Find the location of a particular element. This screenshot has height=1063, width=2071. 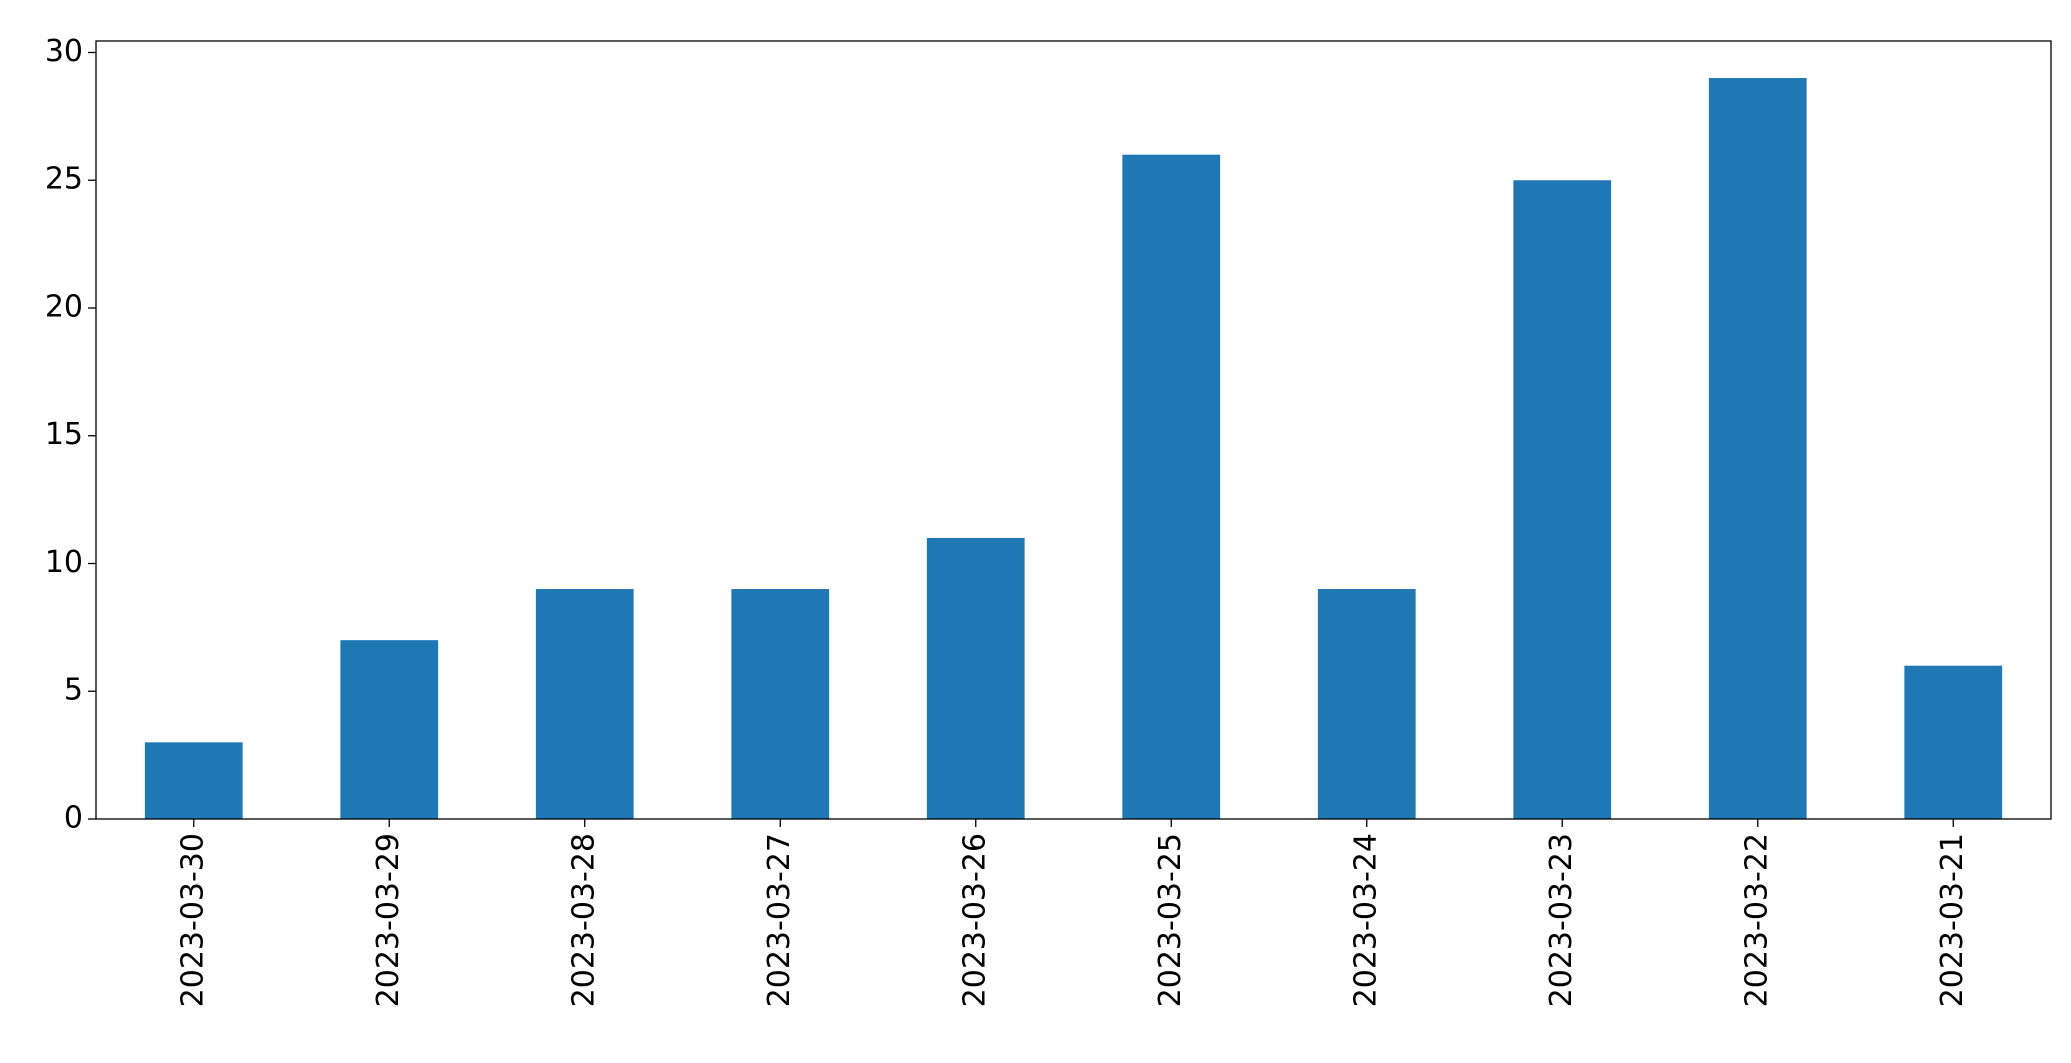

y-tick-label: 20 is located at coordinates (64, 306).